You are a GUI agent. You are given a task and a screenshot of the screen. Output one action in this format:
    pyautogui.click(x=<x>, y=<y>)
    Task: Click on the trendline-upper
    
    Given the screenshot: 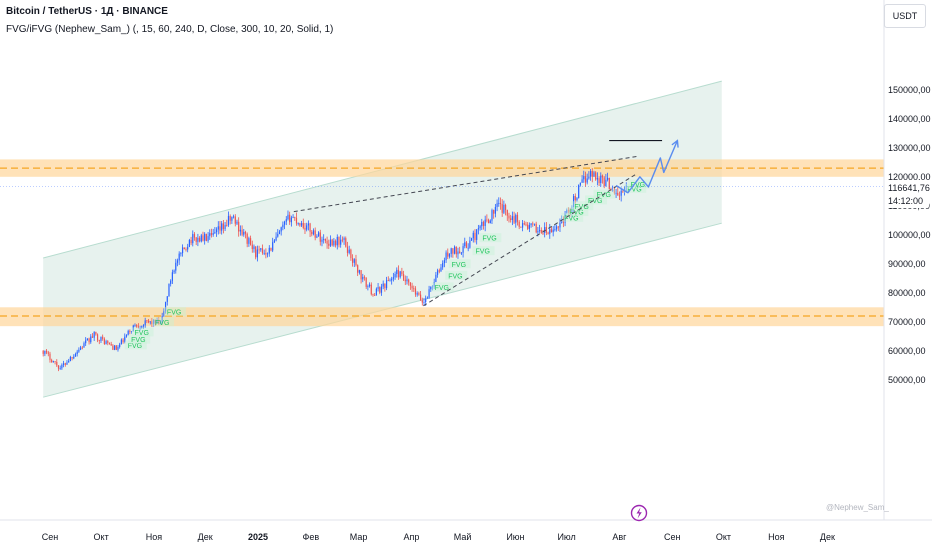 What is the action you would take?
    pyautogui.click(x=465, y=184)
    